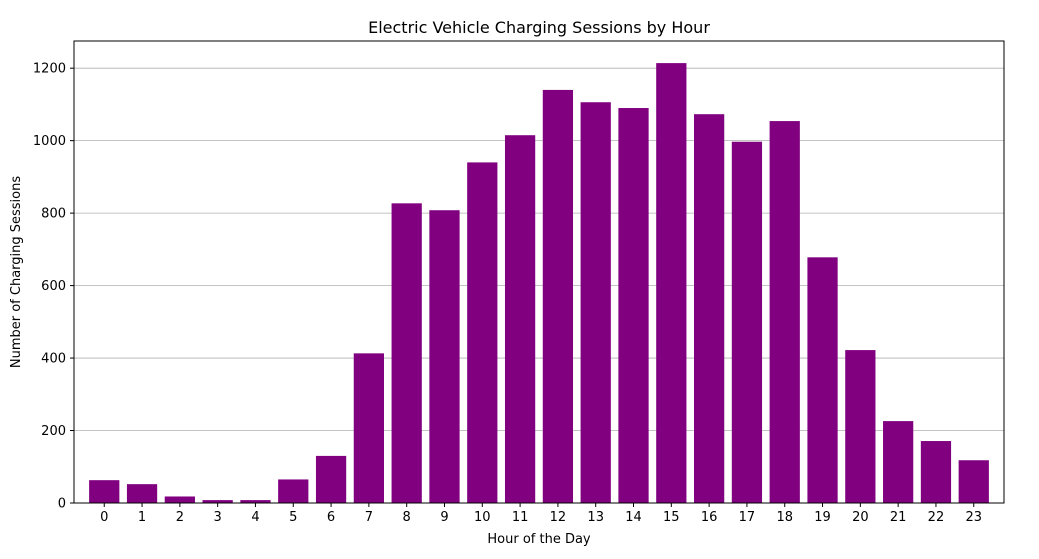 This screenshot has width=1039, height=559. Describe the element at coordinates (331, 517) in the screenshot. I see `x-tick-label: 6` at that location.